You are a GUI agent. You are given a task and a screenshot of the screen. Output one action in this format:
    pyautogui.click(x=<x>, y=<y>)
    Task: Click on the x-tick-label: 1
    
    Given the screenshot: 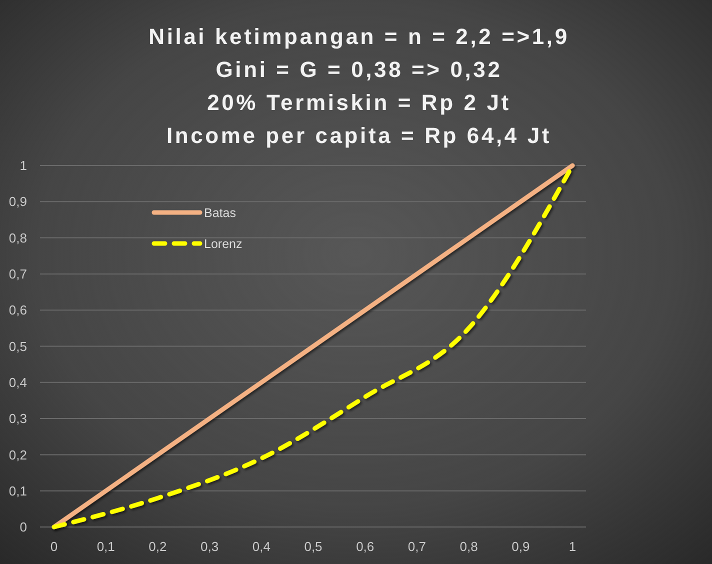 What is the action you would take?
    pyautogui.click(x=572, y=546)
    